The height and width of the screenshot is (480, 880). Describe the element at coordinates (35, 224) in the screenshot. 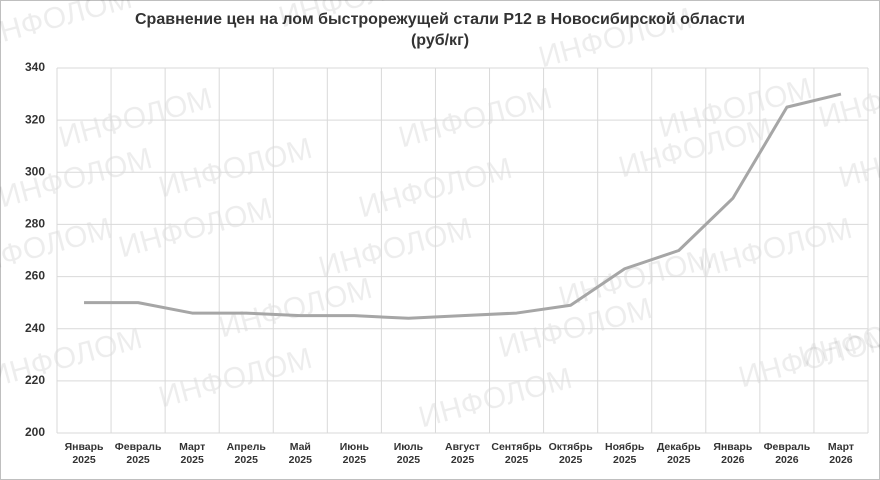

I see `y-tick-label: 280` at that location.